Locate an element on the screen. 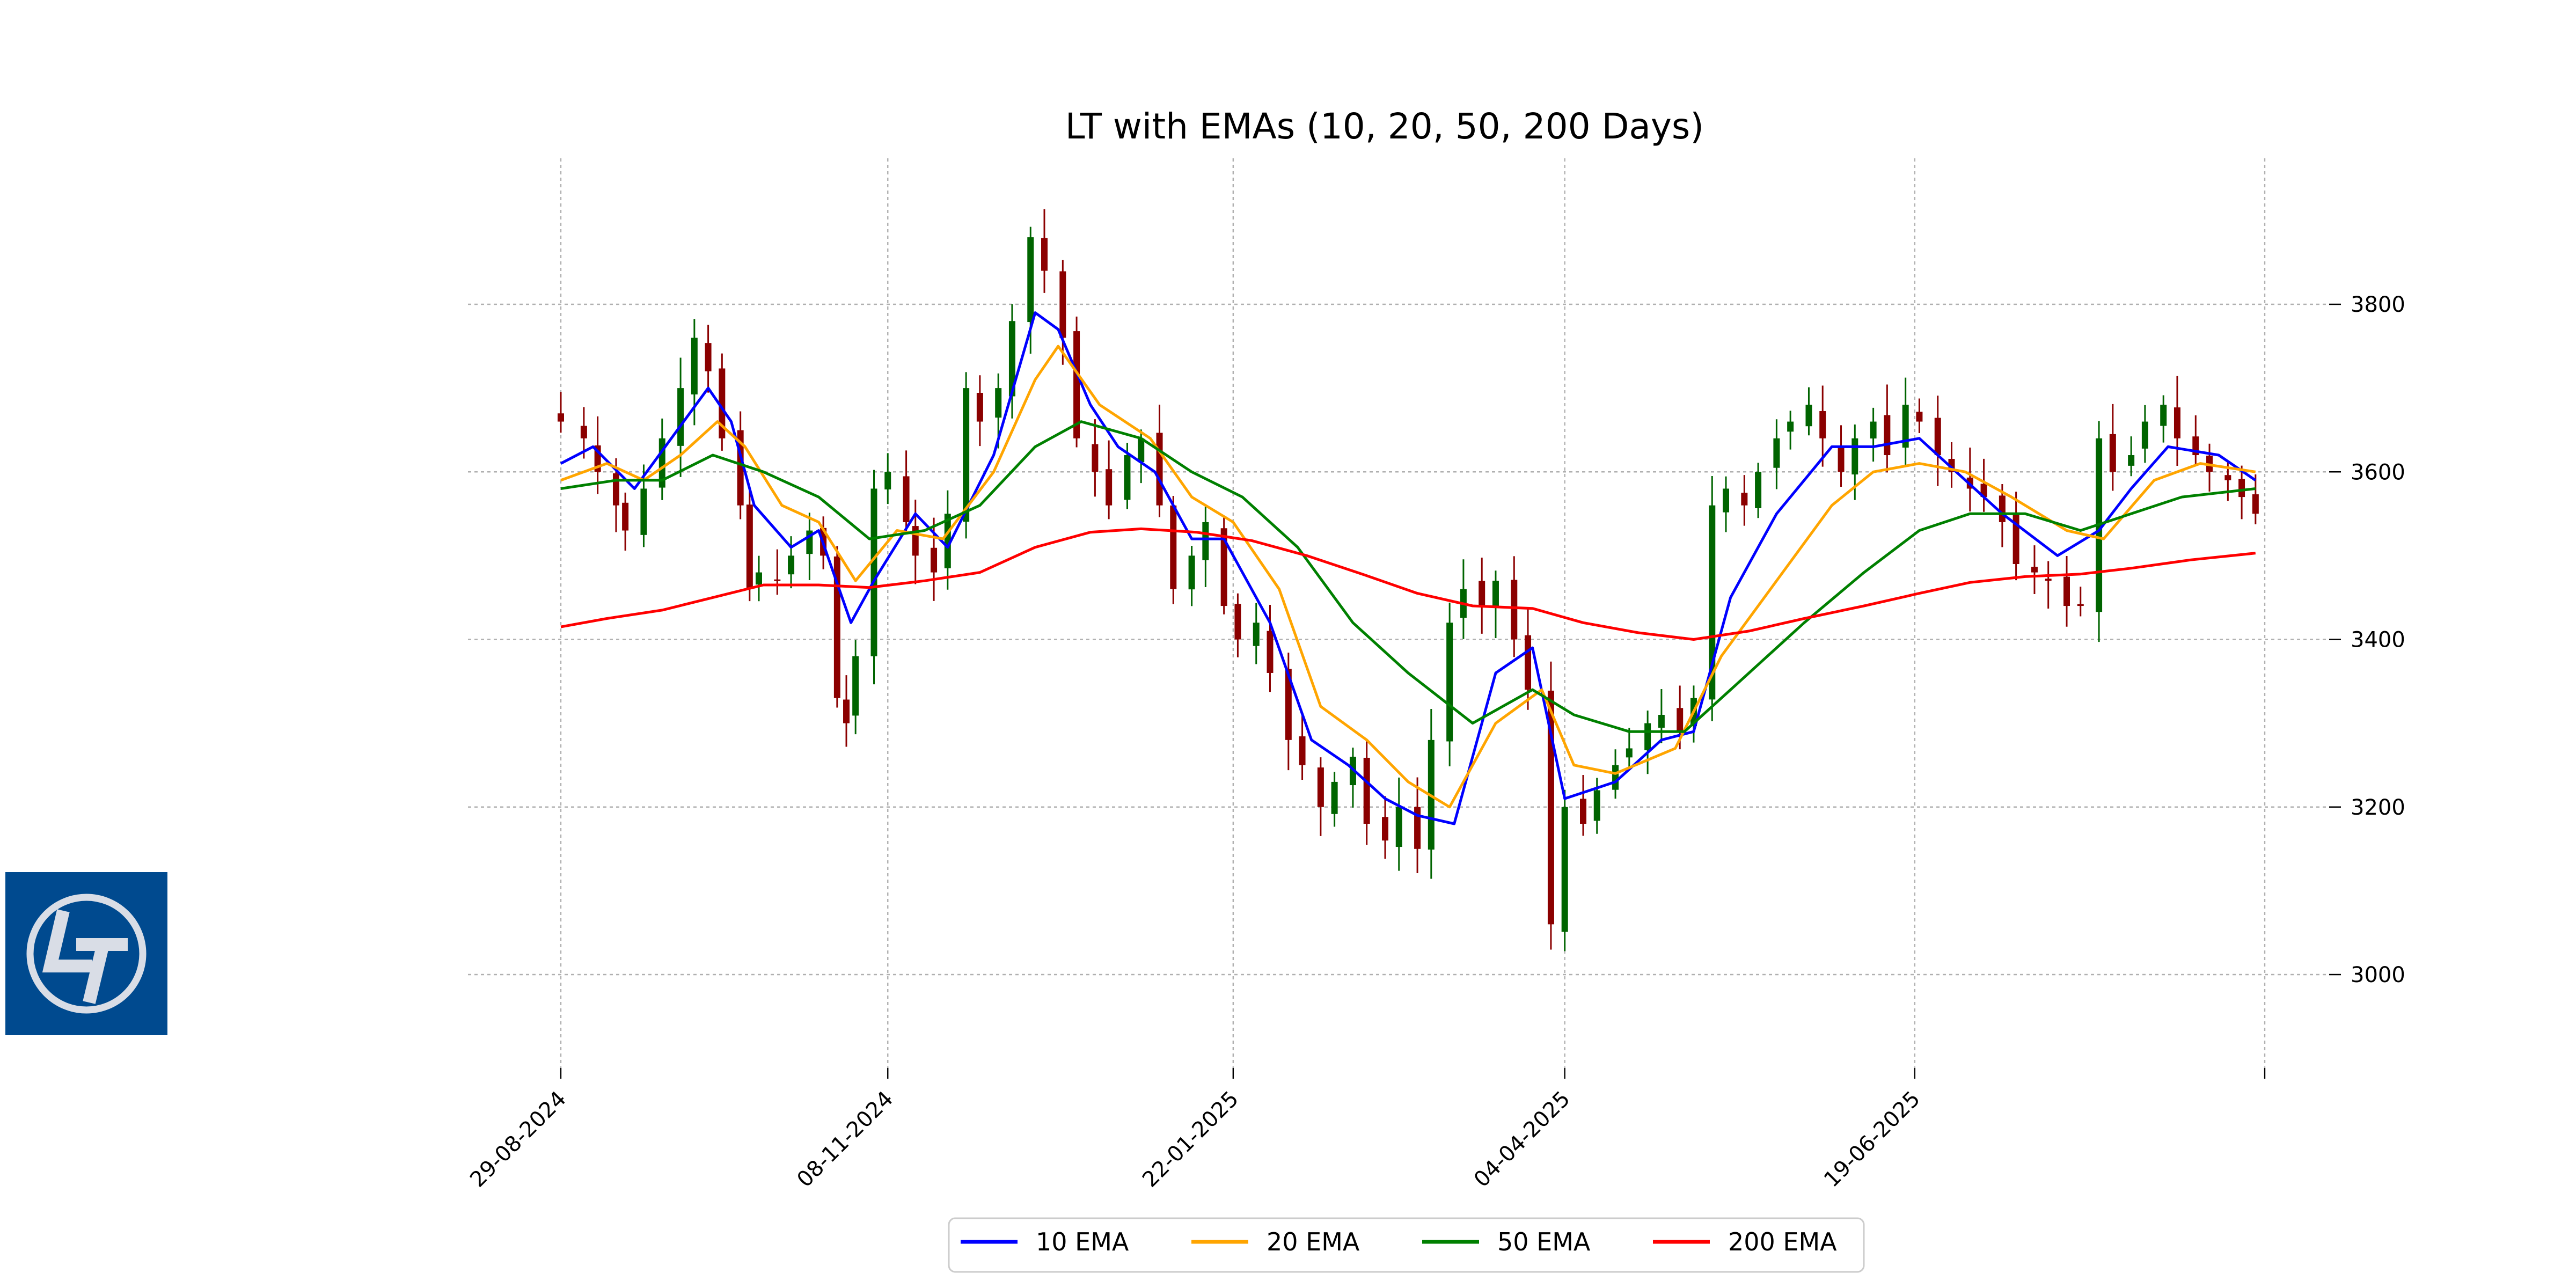 The height and width of the screenshot is (1288, 2576). x-tick-label: 08-11-2024 is located at coordinates (845, 1139).